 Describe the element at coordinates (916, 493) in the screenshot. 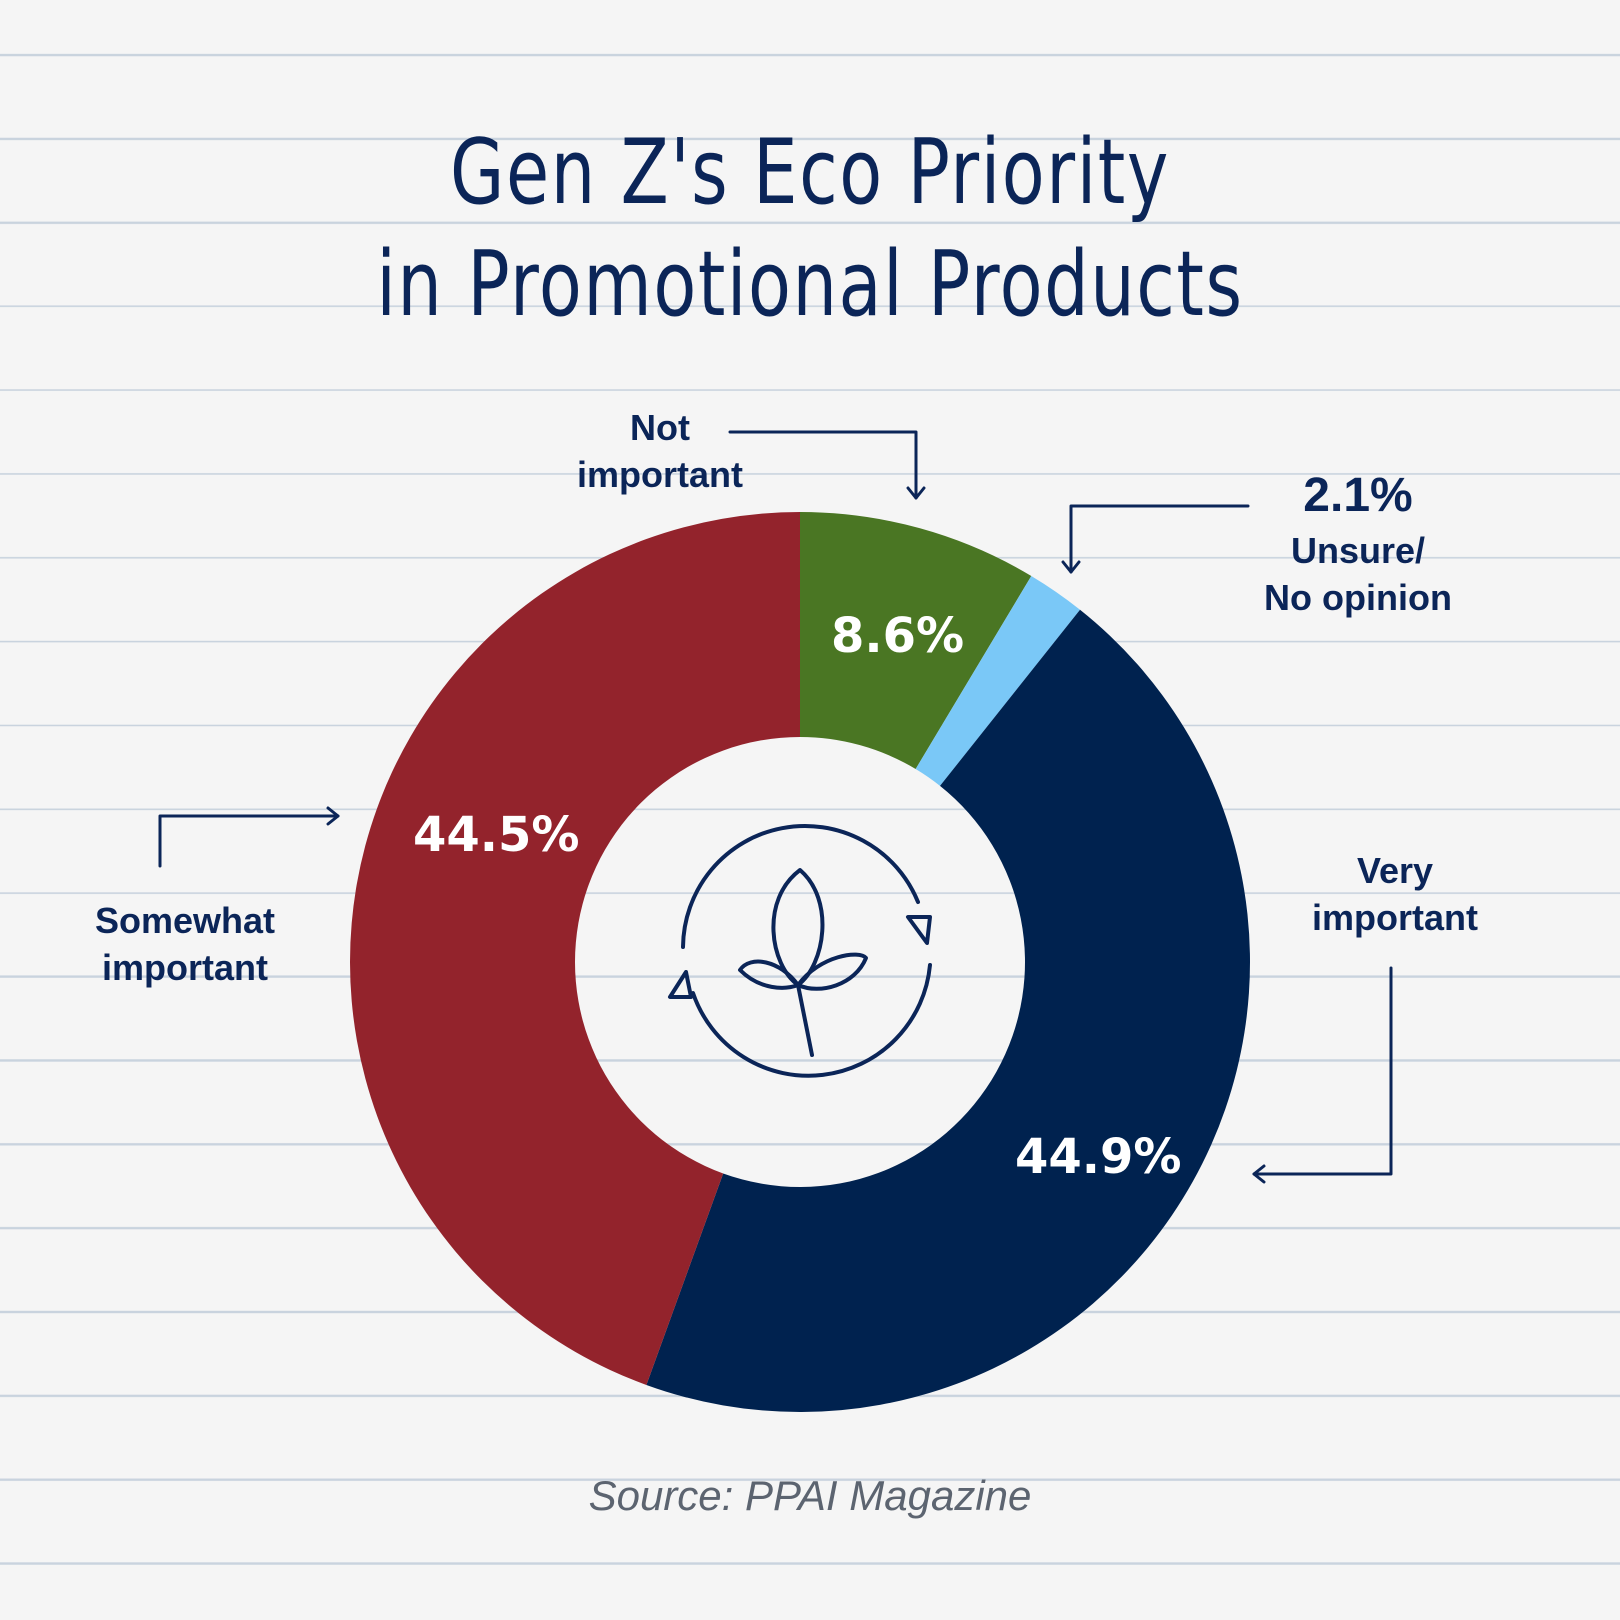

I see `not-important-arrowhead` at that location.